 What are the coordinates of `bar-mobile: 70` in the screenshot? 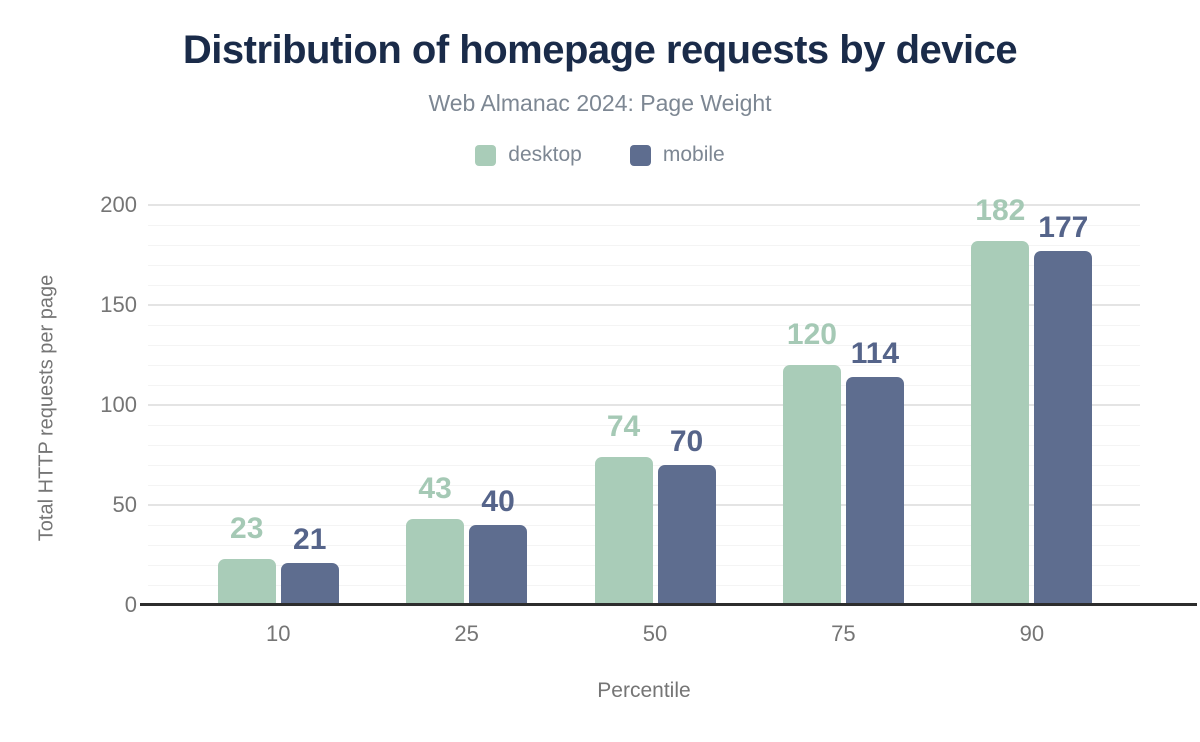 It's located at (686, 516).